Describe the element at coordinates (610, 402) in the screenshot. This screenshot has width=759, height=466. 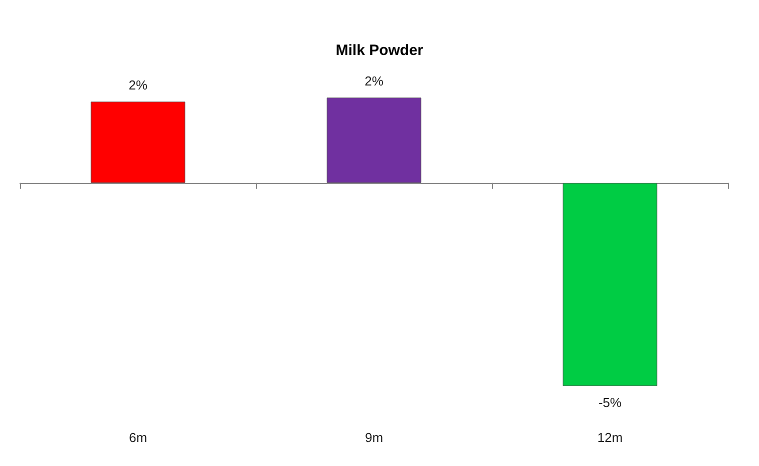
I see `data-label: -5%` at that location.